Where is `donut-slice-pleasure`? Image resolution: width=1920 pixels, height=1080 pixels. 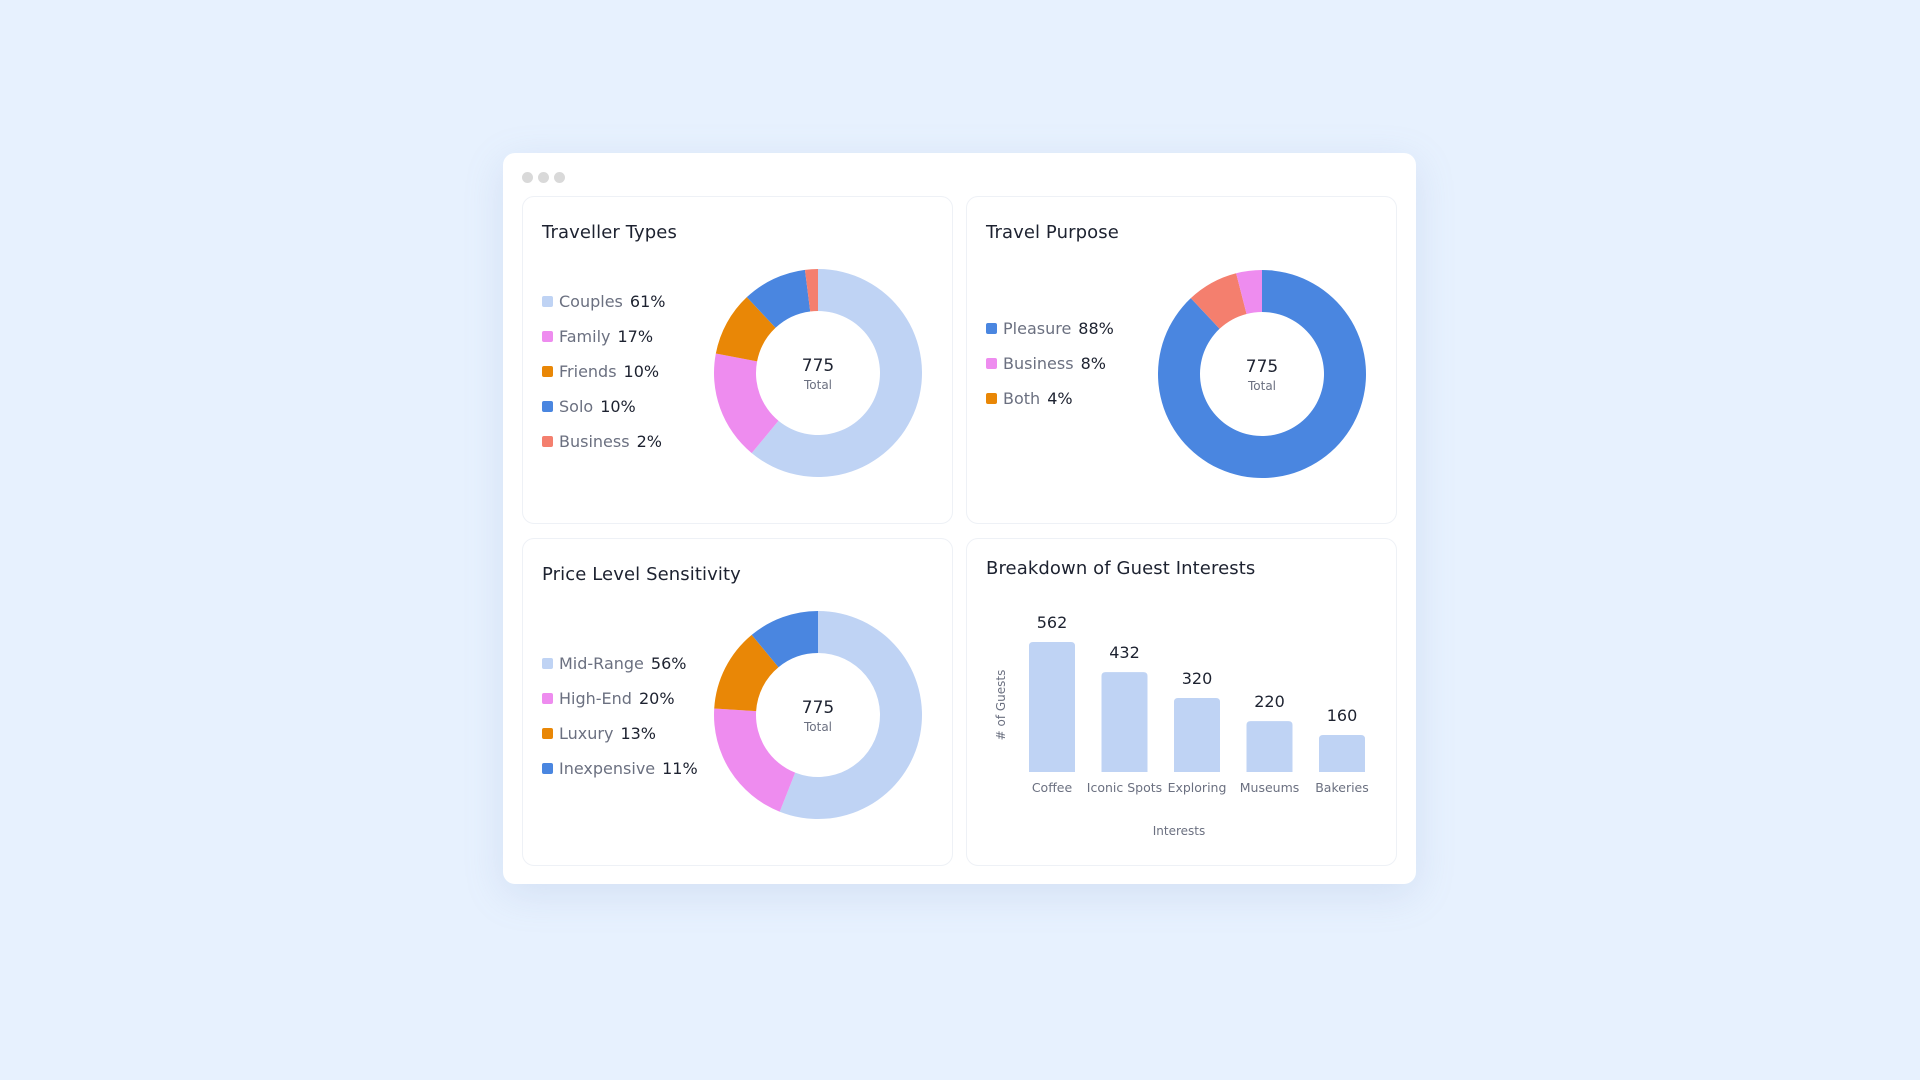 donut-slice-pleasure is located at coordinates (1262, 374).